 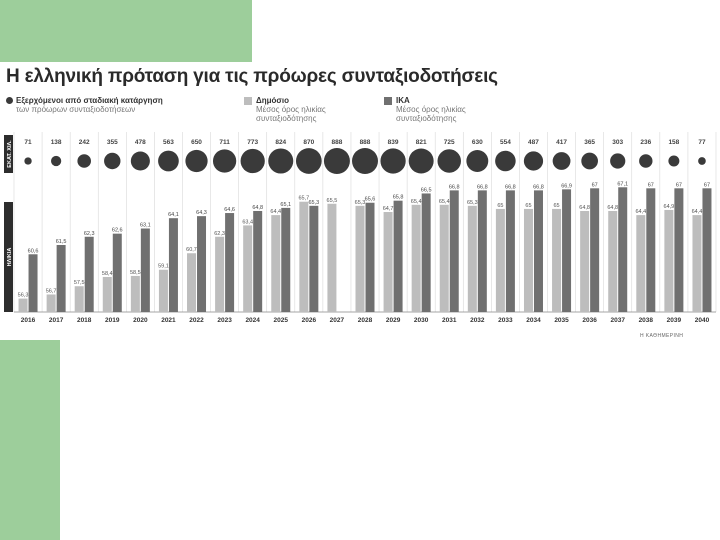 What do you see at coordinates (589, 142) in the screenshot?
I see `exits-value-label: 365` at bounding box center [589, 142].